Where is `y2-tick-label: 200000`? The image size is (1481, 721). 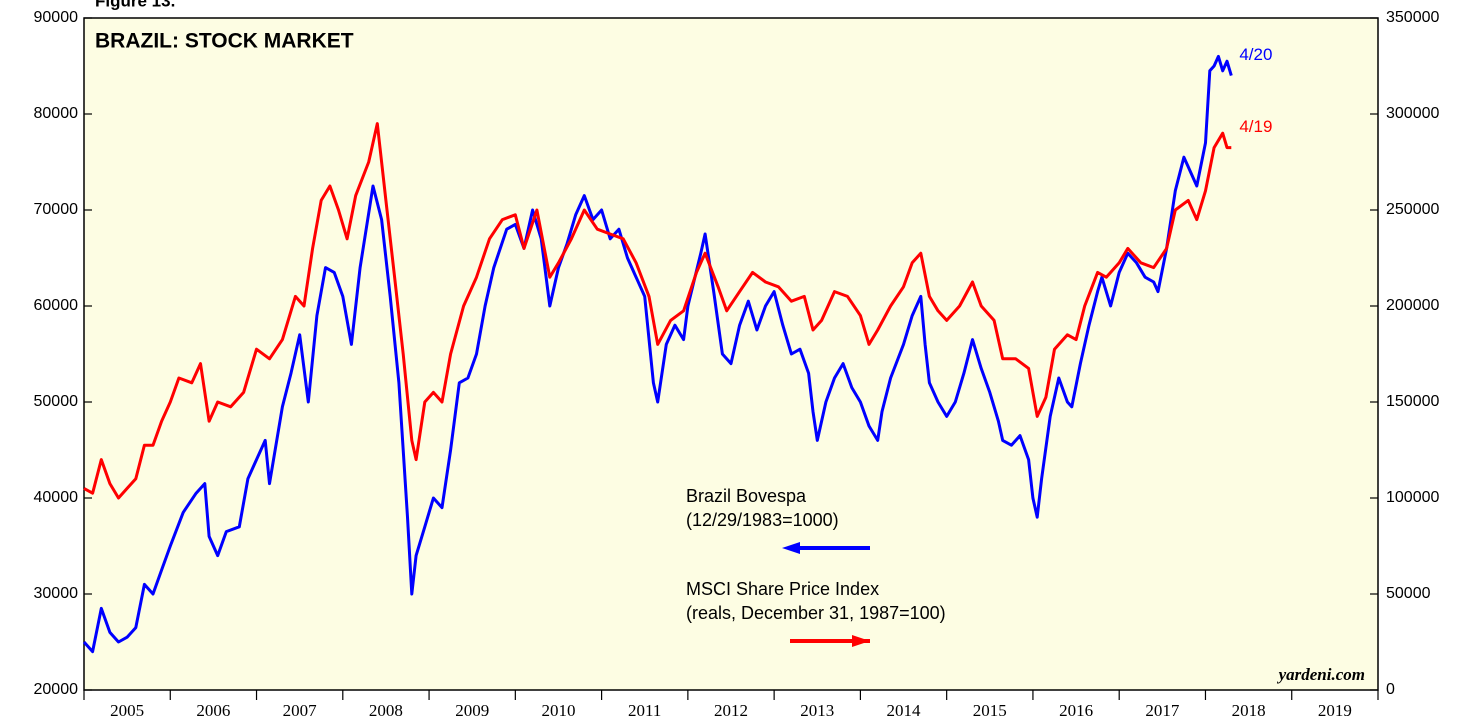
y2-tick-label: 200000 is located at coordinates (1412, 305).